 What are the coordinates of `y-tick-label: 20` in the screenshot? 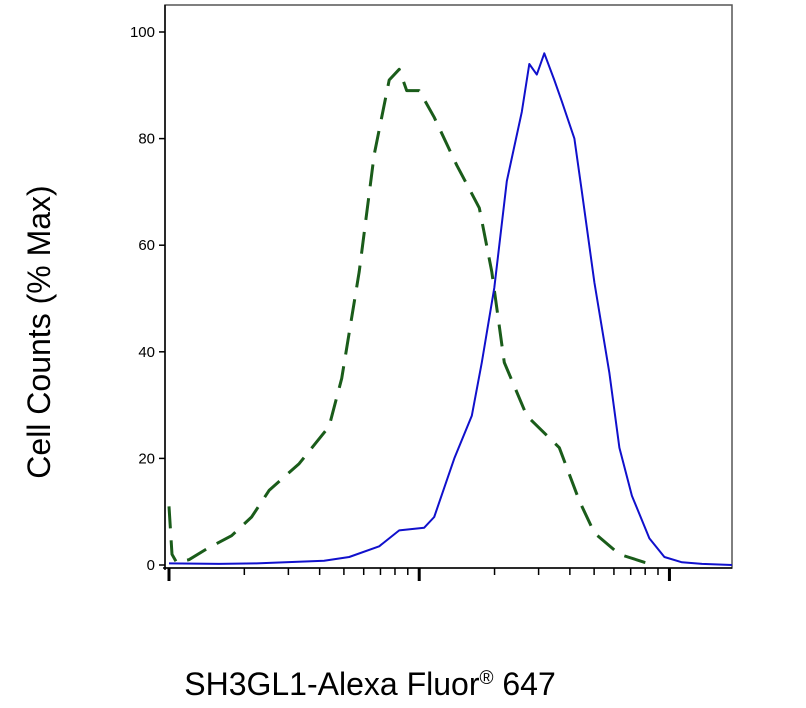 It's located at (146, 458).